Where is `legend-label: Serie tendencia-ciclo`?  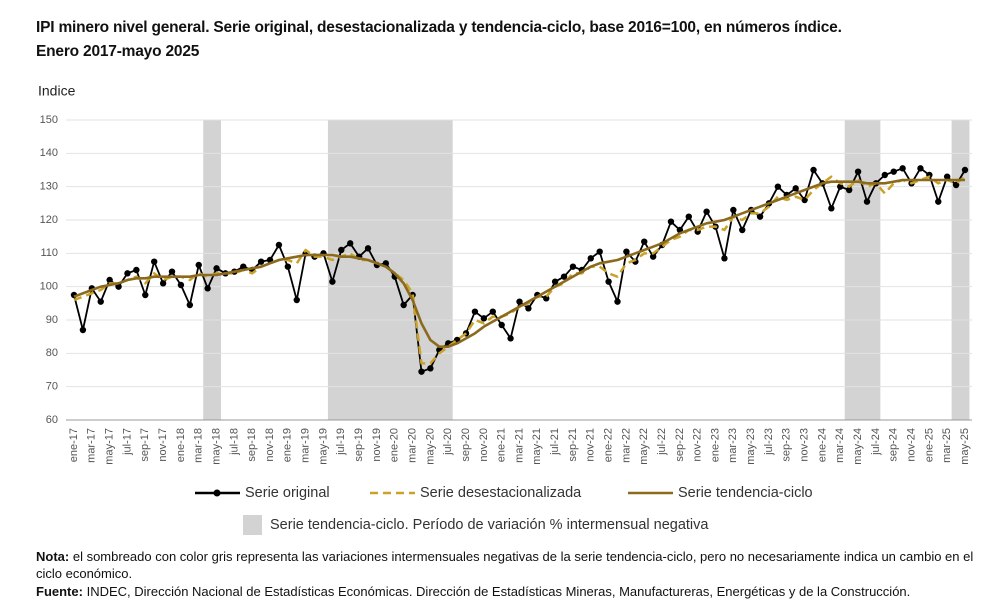
legend-label: Serie tendencia-ciclo is located at coordinates (745, 493).